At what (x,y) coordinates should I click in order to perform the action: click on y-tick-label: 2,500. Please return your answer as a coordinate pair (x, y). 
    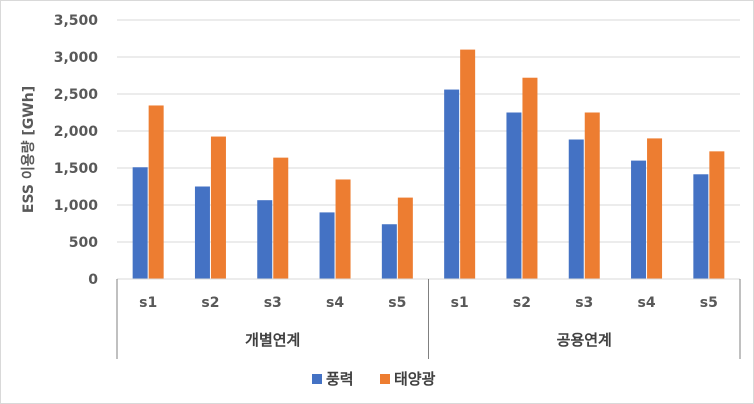
    Looking at the image, I should click on (76, 95).